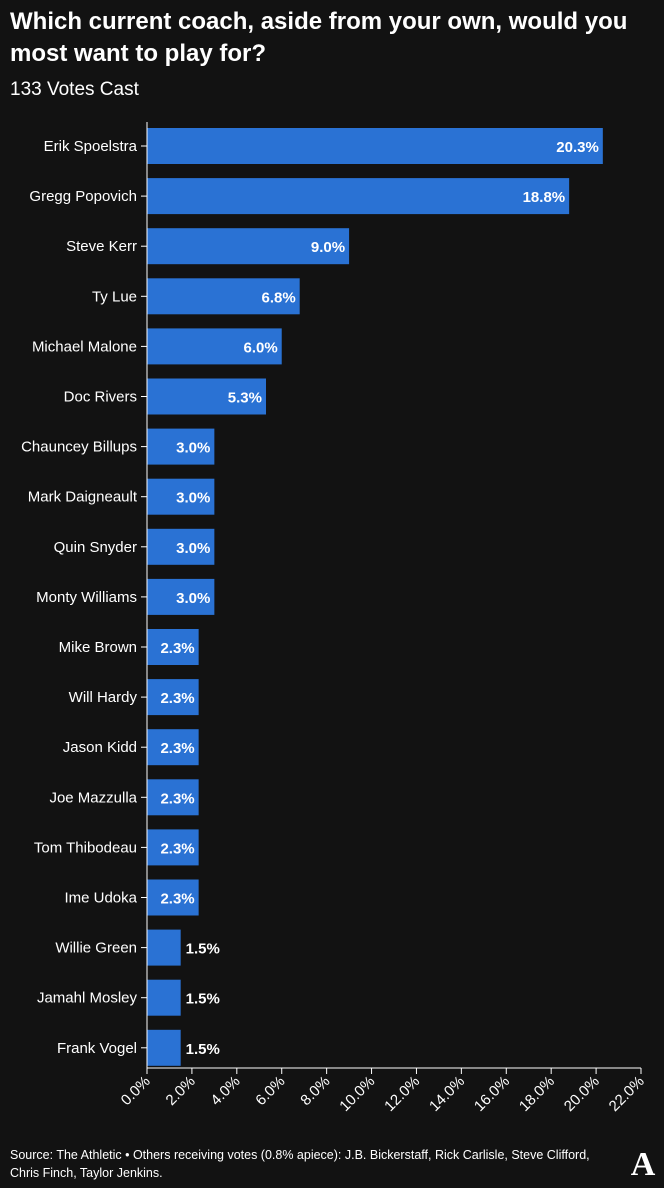 The height and width of the screenshot is (1188, 664). I want to click on category-label: Jamahl Mosley, so click(87, 998).